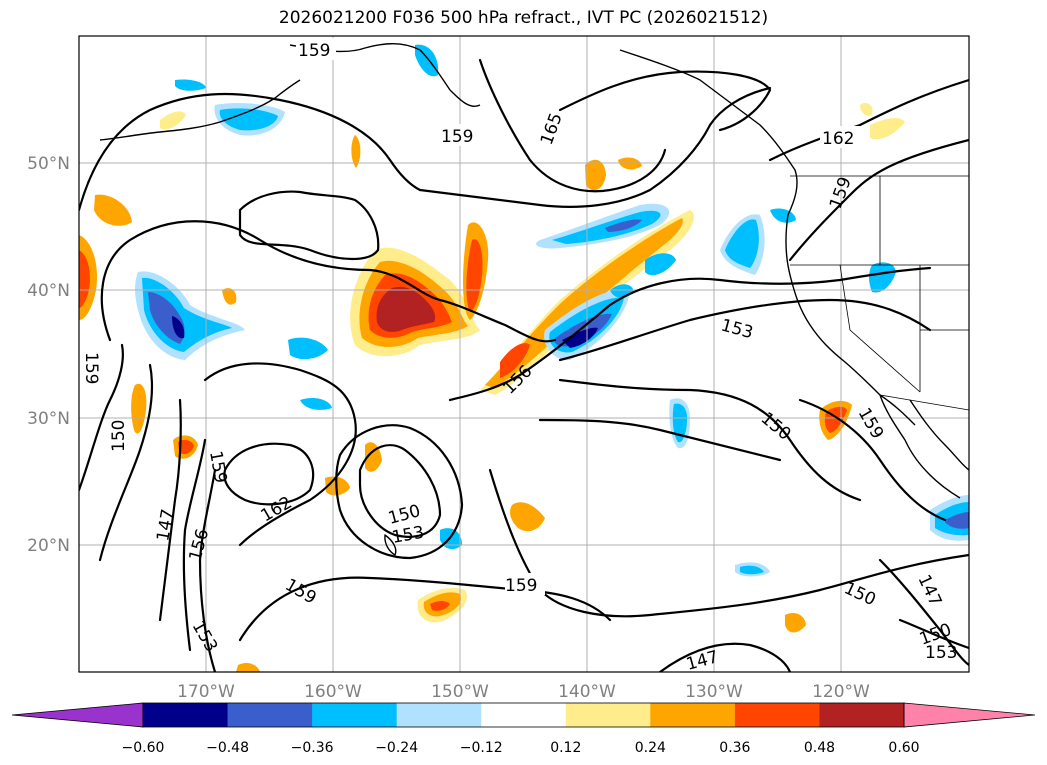  I want to click on lat-label: 50°N, so click(48, 164).